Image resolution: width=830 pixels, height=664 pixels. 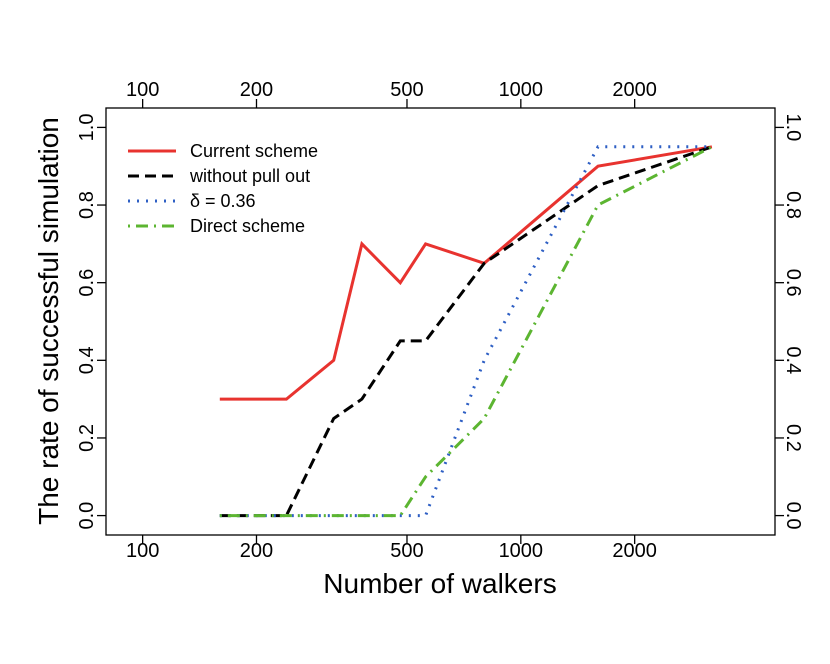 What do you see at coordinates (793, 283) in the screenshot?
I see `y-tick-label-right: 0.6` at bounding box center [793, 283].